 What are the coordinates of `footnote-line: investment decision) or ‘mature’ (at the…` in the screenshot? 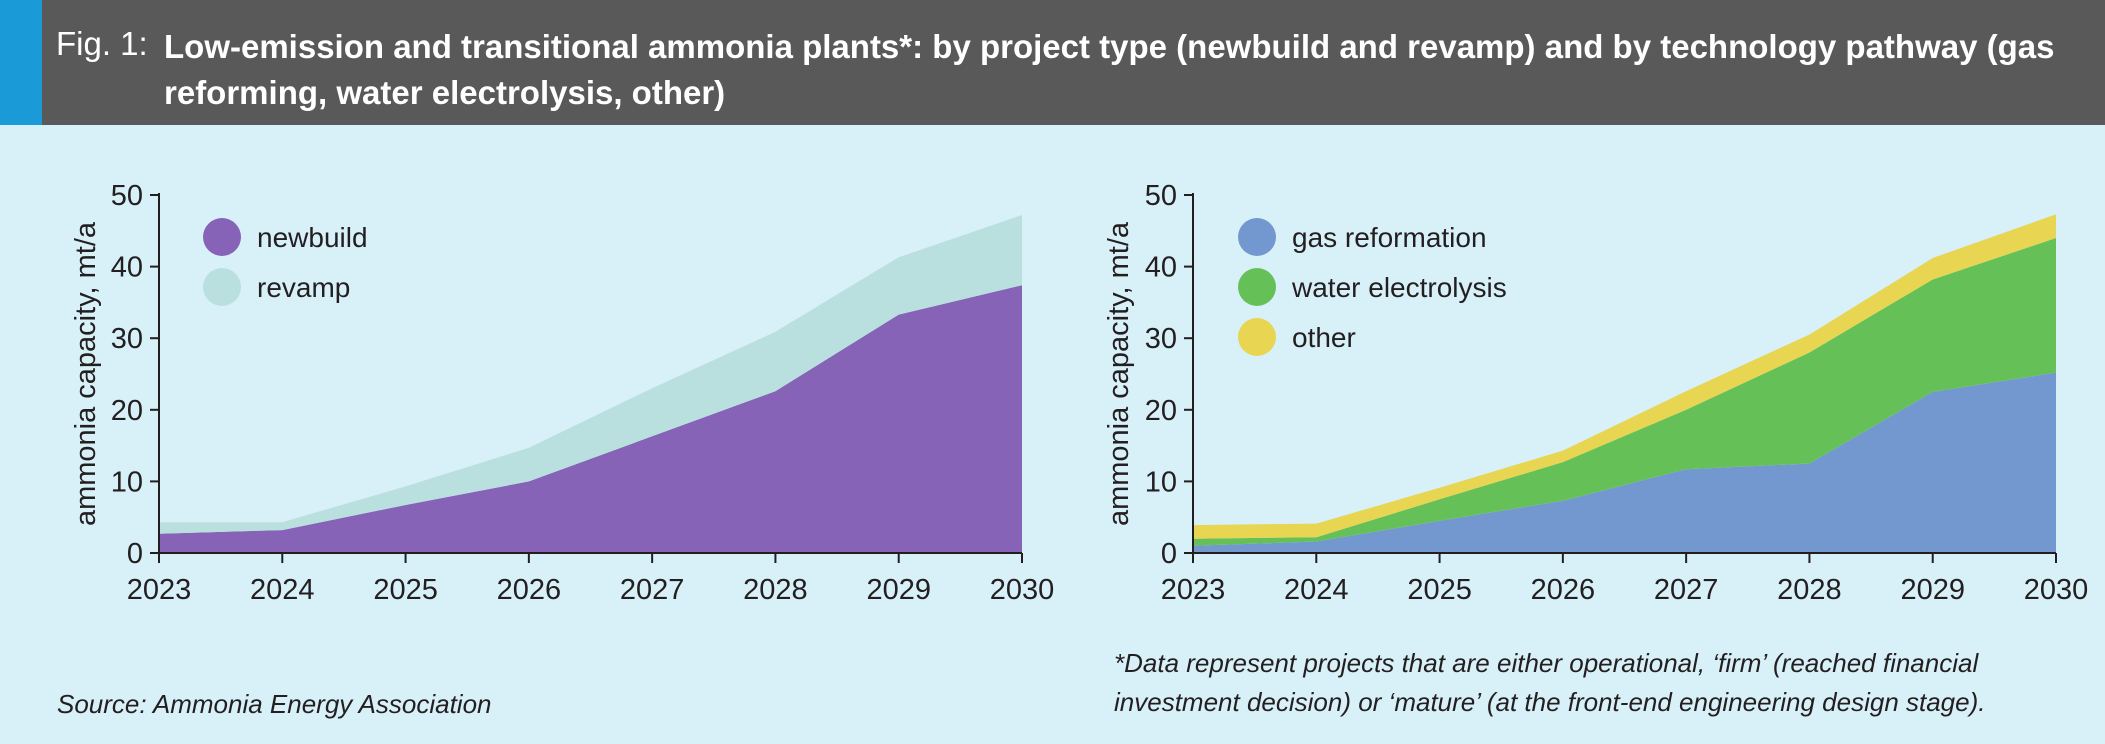 It's located at (1550, 702).